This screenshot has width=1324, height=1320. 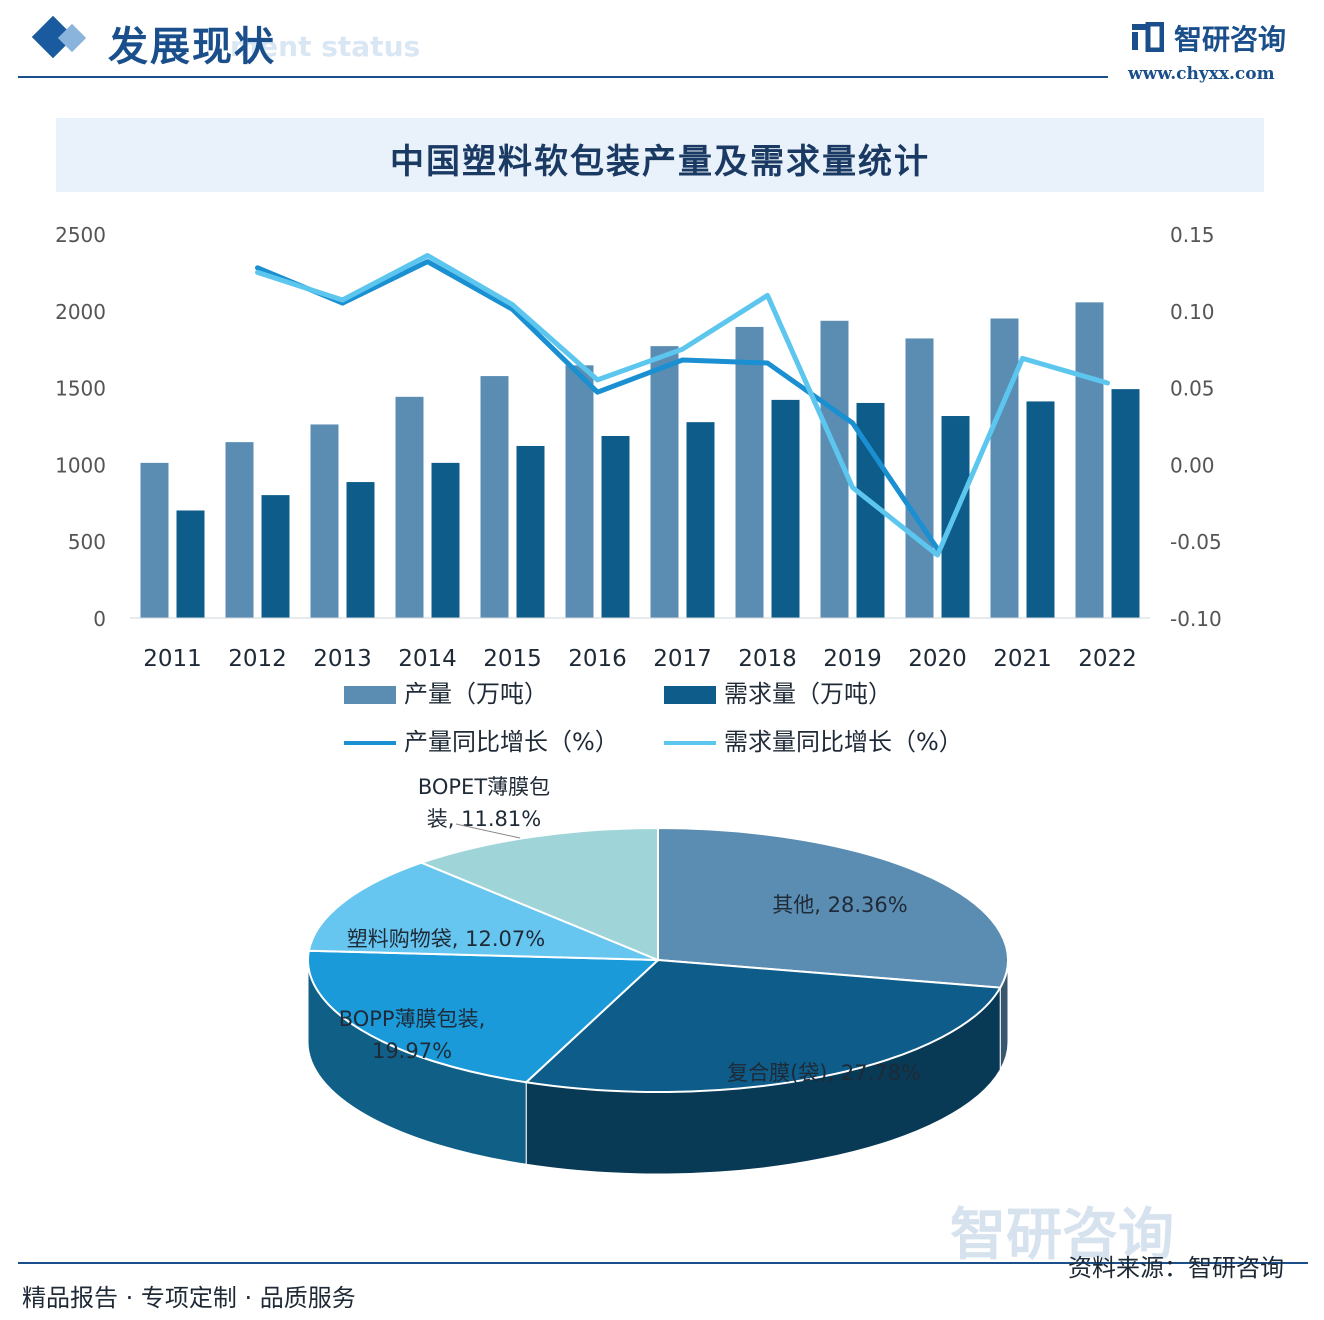 I want to click on legend-production-bar: 产量（万吨）, so click(x=446, y=691).